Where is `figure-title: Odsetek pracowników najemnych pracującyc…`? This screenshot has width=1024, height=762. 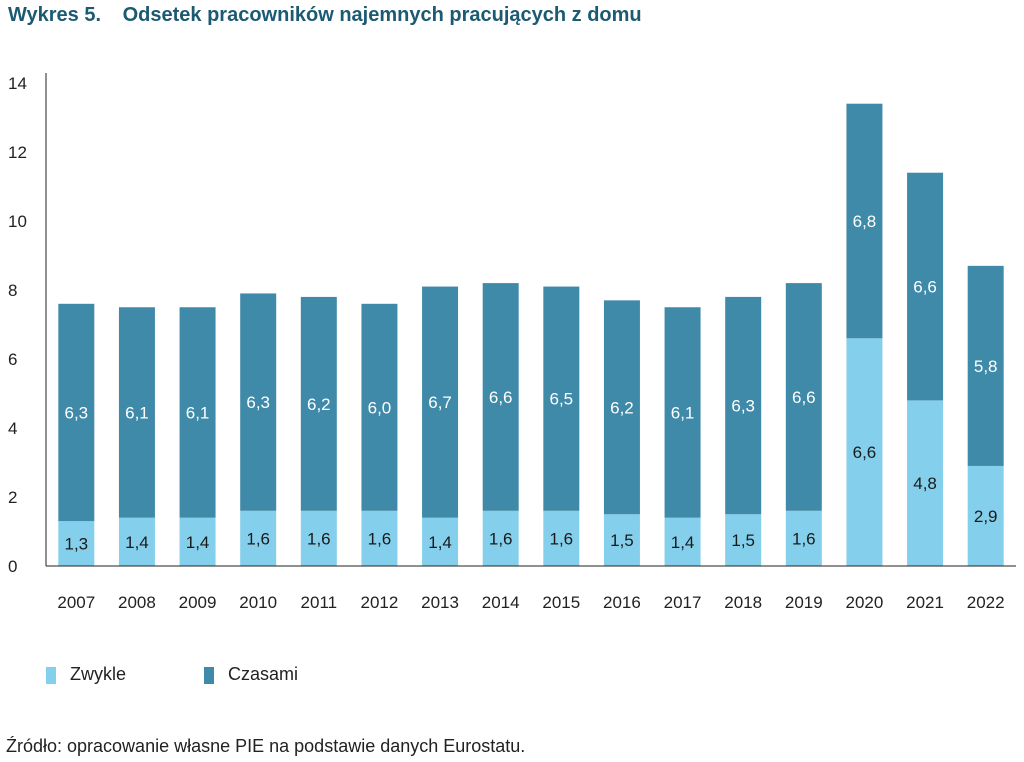 figure-title: Odsetek pracowników najemnych pracującyc… is located at coordinates (382, 15).